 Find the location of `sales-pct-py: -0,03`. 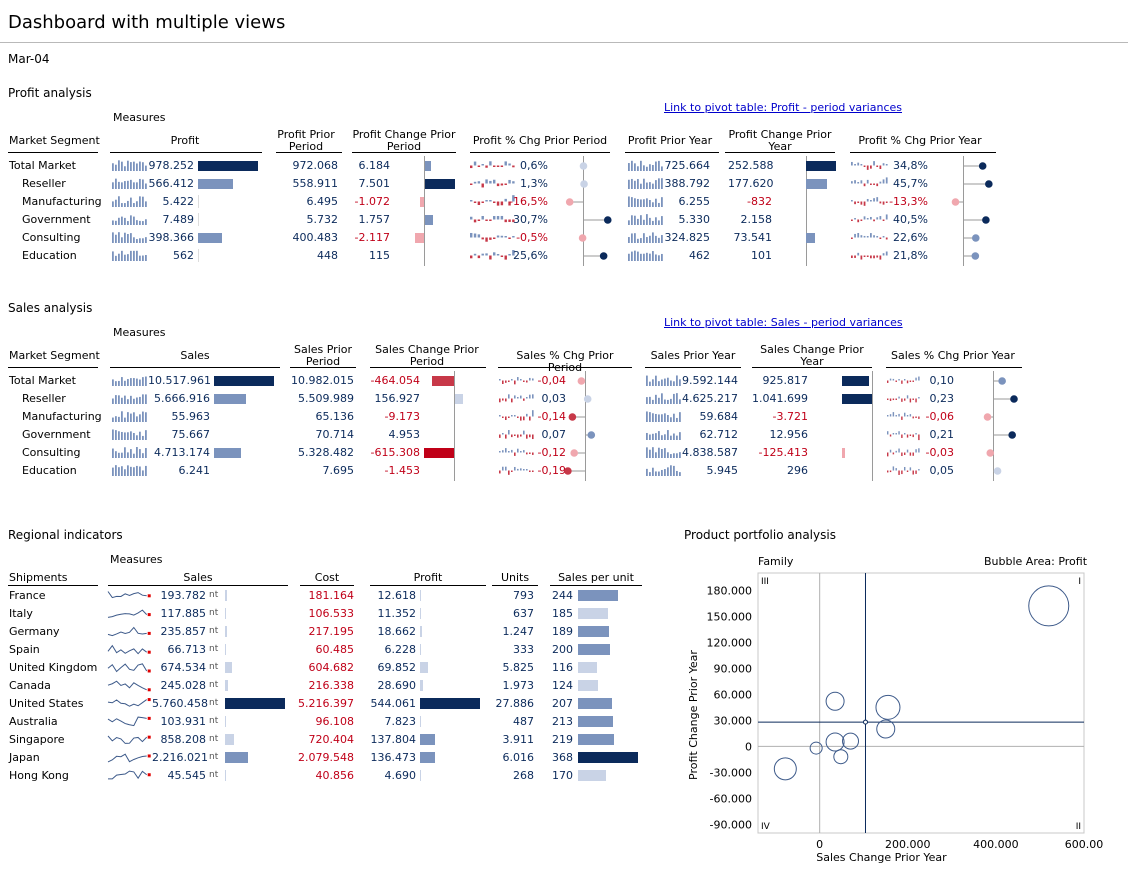

sales-pct-py: -0,03 is located at coordinates (939, 452).